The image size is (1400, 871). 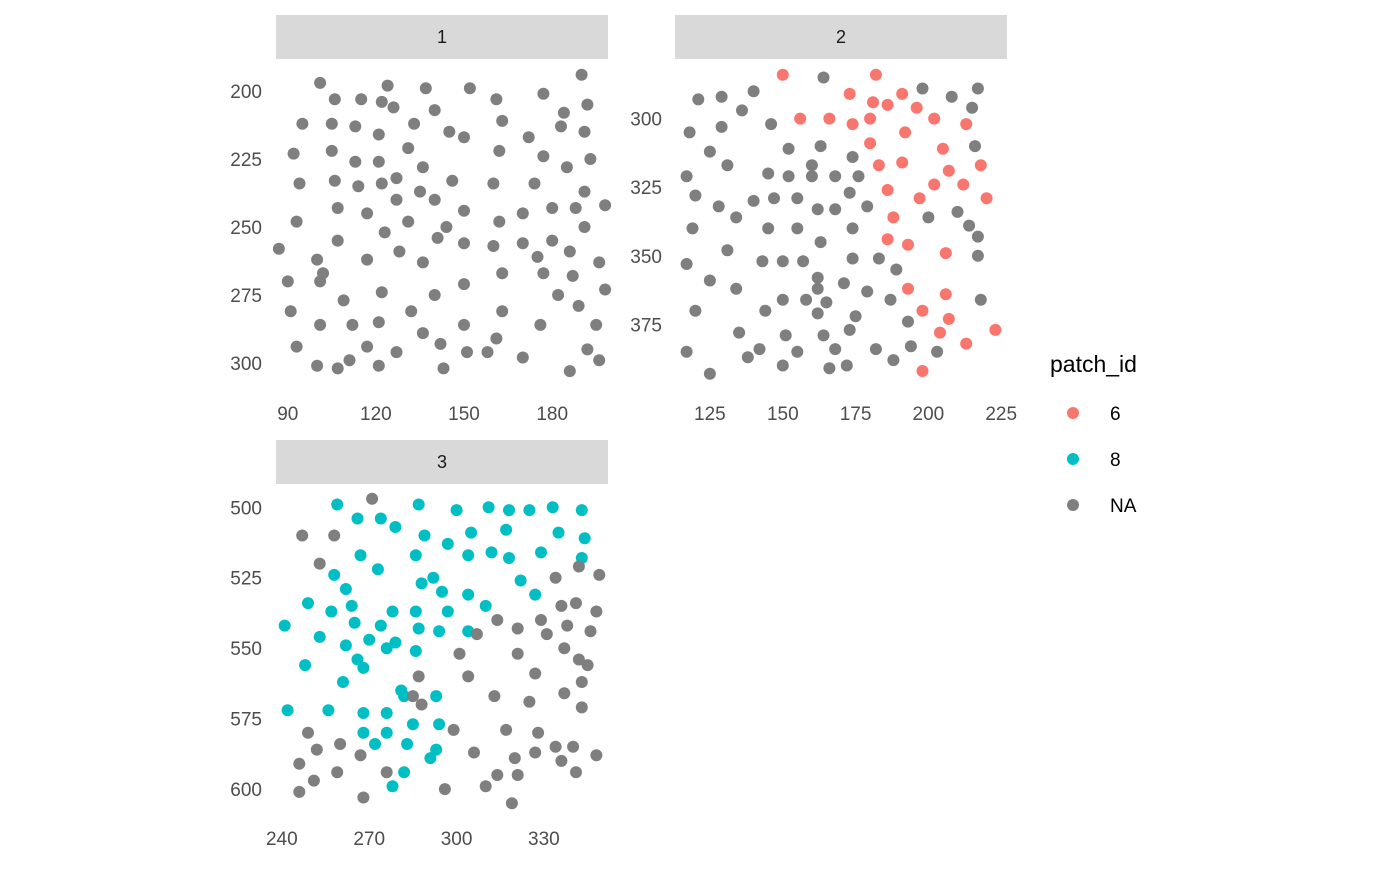 What do you see at coordinates (376, 414) in the screenshot?
I see `x-tick-label: 120` at bounding box center [376, 414].